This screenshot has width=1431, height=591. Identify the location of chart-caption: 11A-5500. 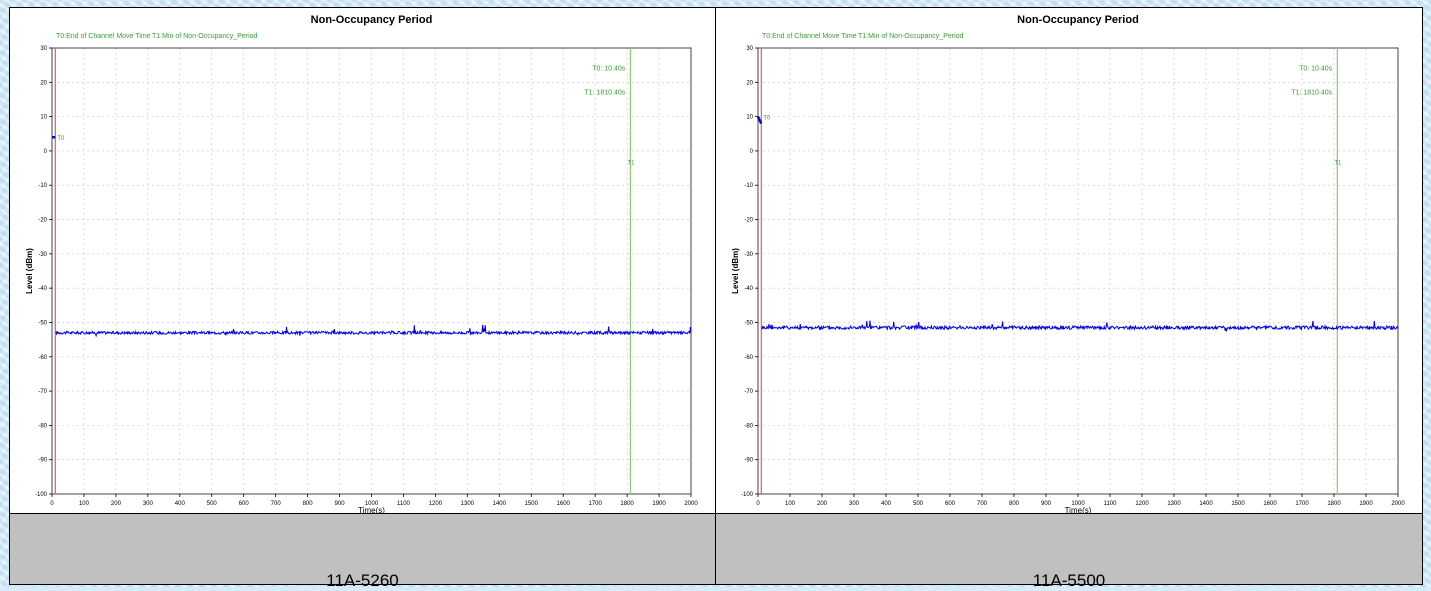
(1069, 580).